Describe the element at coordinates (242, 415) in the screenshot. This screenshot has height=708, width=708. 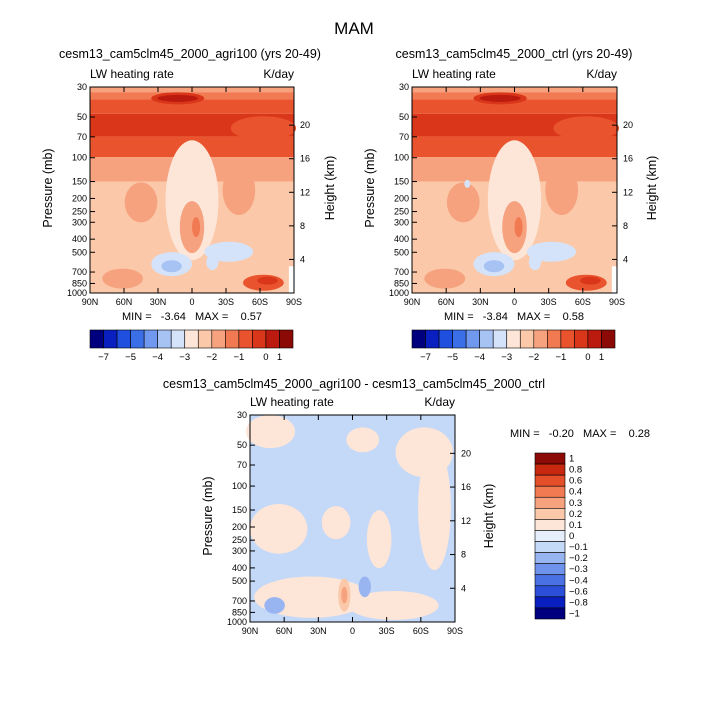
I see `y-tick-label: 30` at that location.